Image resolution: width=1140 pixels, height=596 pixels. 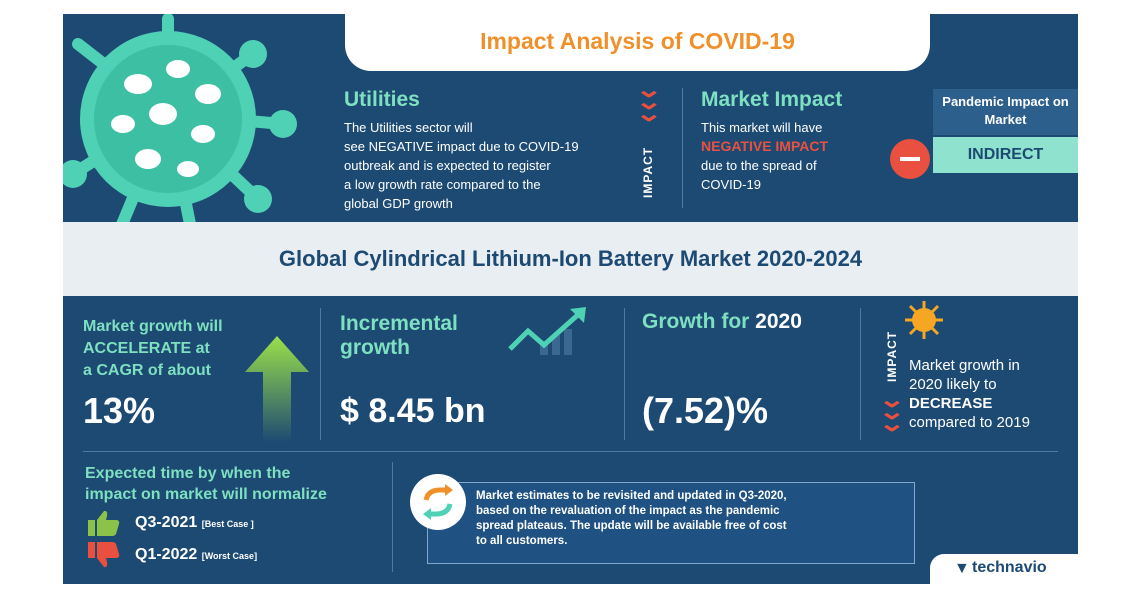 I want to click on impact-2020-text-1: Market growth in, so click(x=964, y=365).